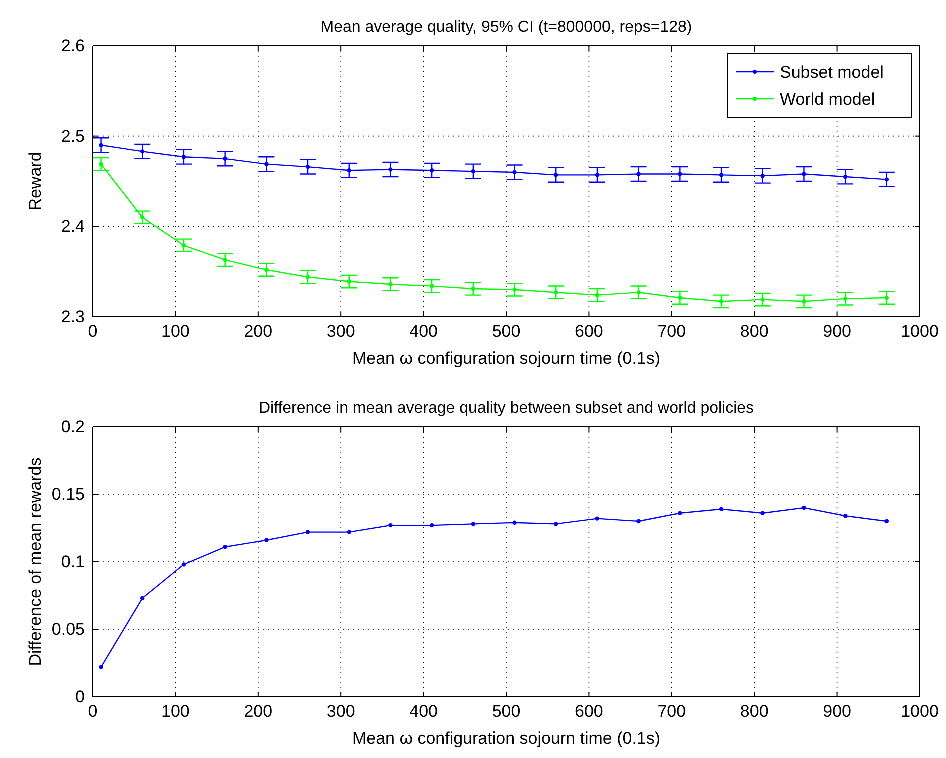  Describe the element at coordinates (73, 46) in the screenshot. I see `y-tick-label: 2.6` at that location.